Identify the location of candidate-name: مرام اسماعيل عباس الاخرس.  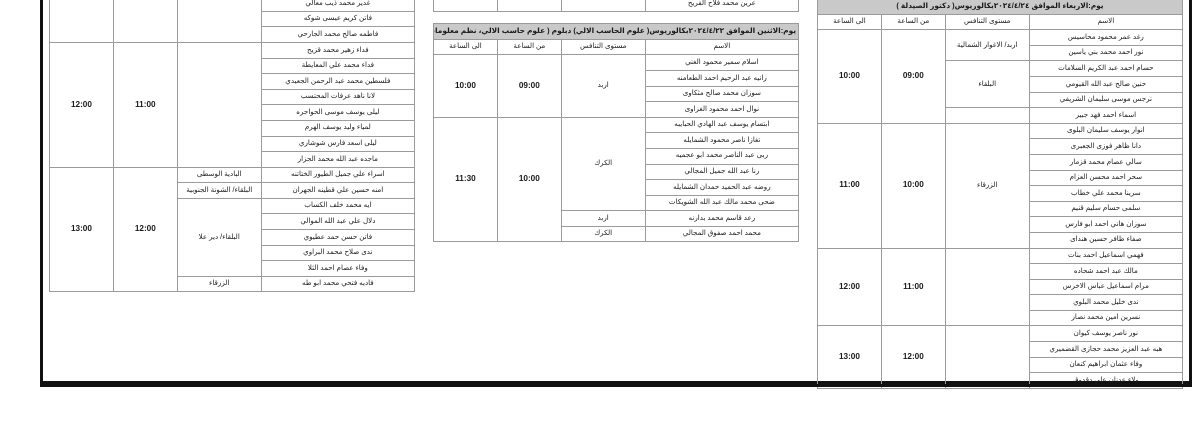
(1106, 287).